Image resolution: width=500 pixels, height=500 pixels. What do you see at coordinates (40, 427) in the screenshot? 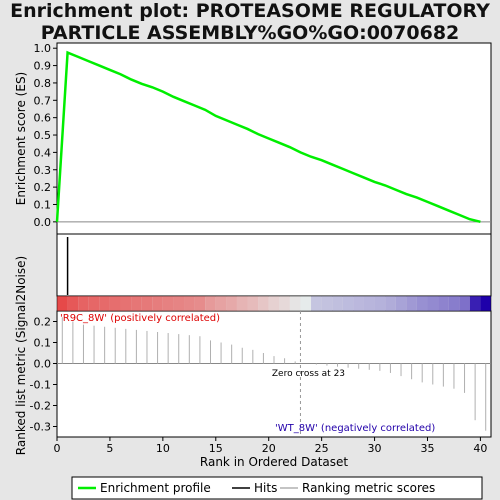
I see `metric-y-tick-label: -0.3` at bounding box center [40, 427].